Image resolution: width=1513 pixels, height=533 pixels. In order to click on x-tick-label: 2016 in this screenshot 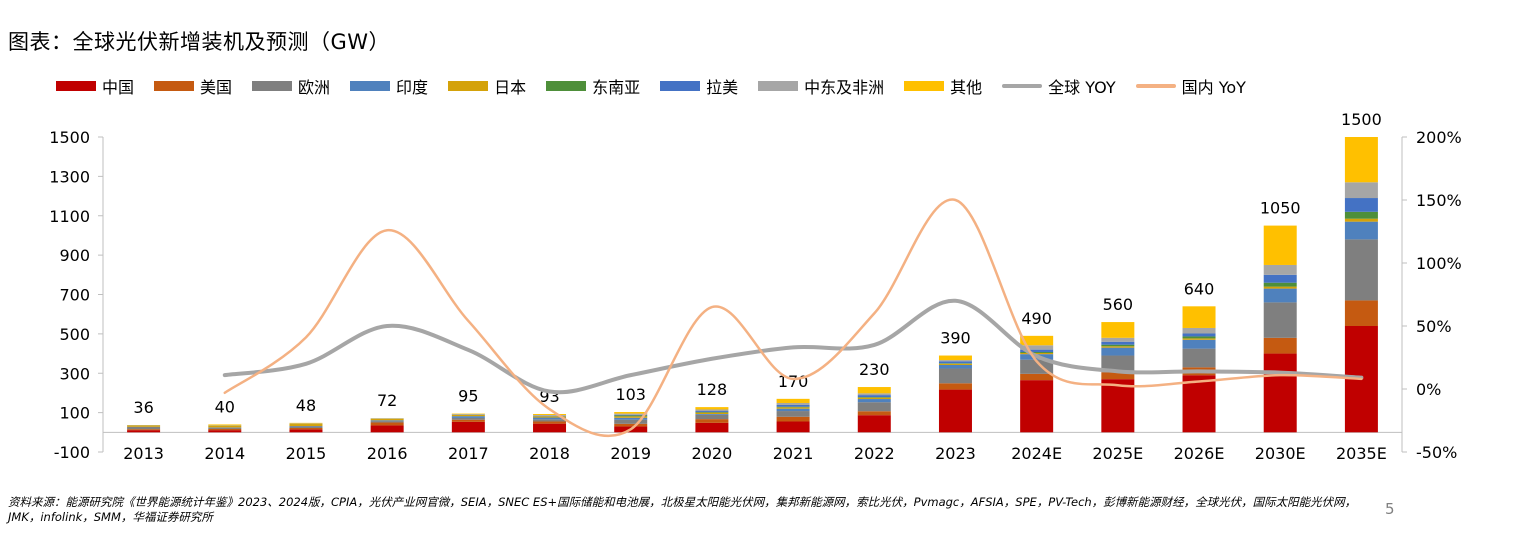, I will do `click(387, 453)`.